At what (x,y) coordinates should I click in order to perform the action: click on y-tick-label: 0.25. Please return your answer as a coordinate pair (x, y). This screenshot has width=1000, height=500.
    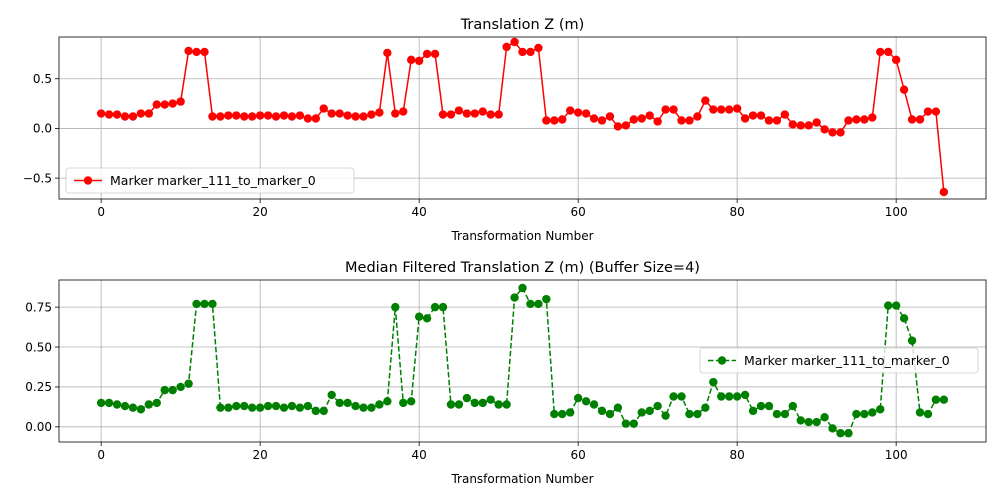
    Looking at the image, I should click on (38, 387).